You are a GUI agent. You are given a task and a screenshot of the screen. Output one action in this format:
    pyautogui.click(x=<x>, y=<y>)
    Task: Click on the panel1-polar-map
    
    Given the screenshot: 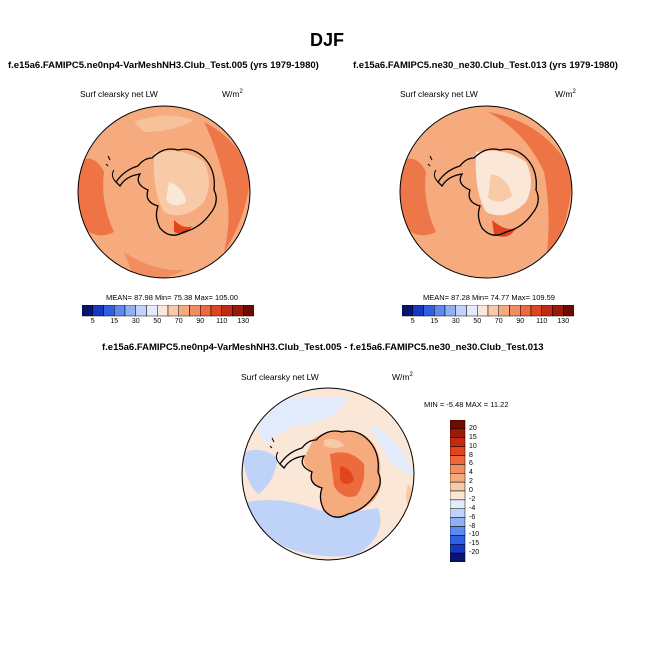 What is the action you would take?
    pyautogui.click(x=164, y=192)
    